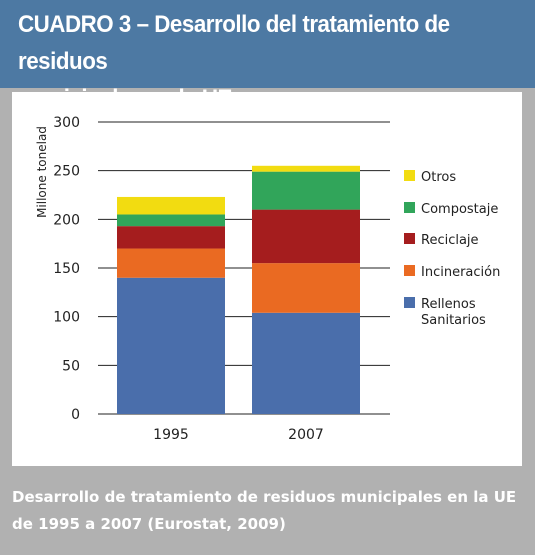 This screenshot has height=555, width=535. What do you see at coordinates (71, 366) in the screenshot?
I see `y-tick-label-50: 50` at bounding box center [71, 366].